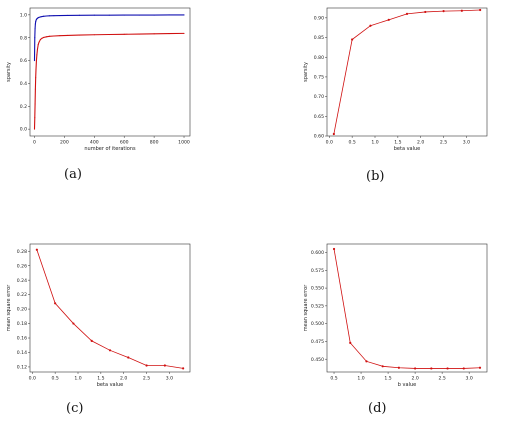  What do you see at coordinates (23, 61) in the screenshot?
I see `y-tick-label: 0.6` at bounding box center [23, 61].